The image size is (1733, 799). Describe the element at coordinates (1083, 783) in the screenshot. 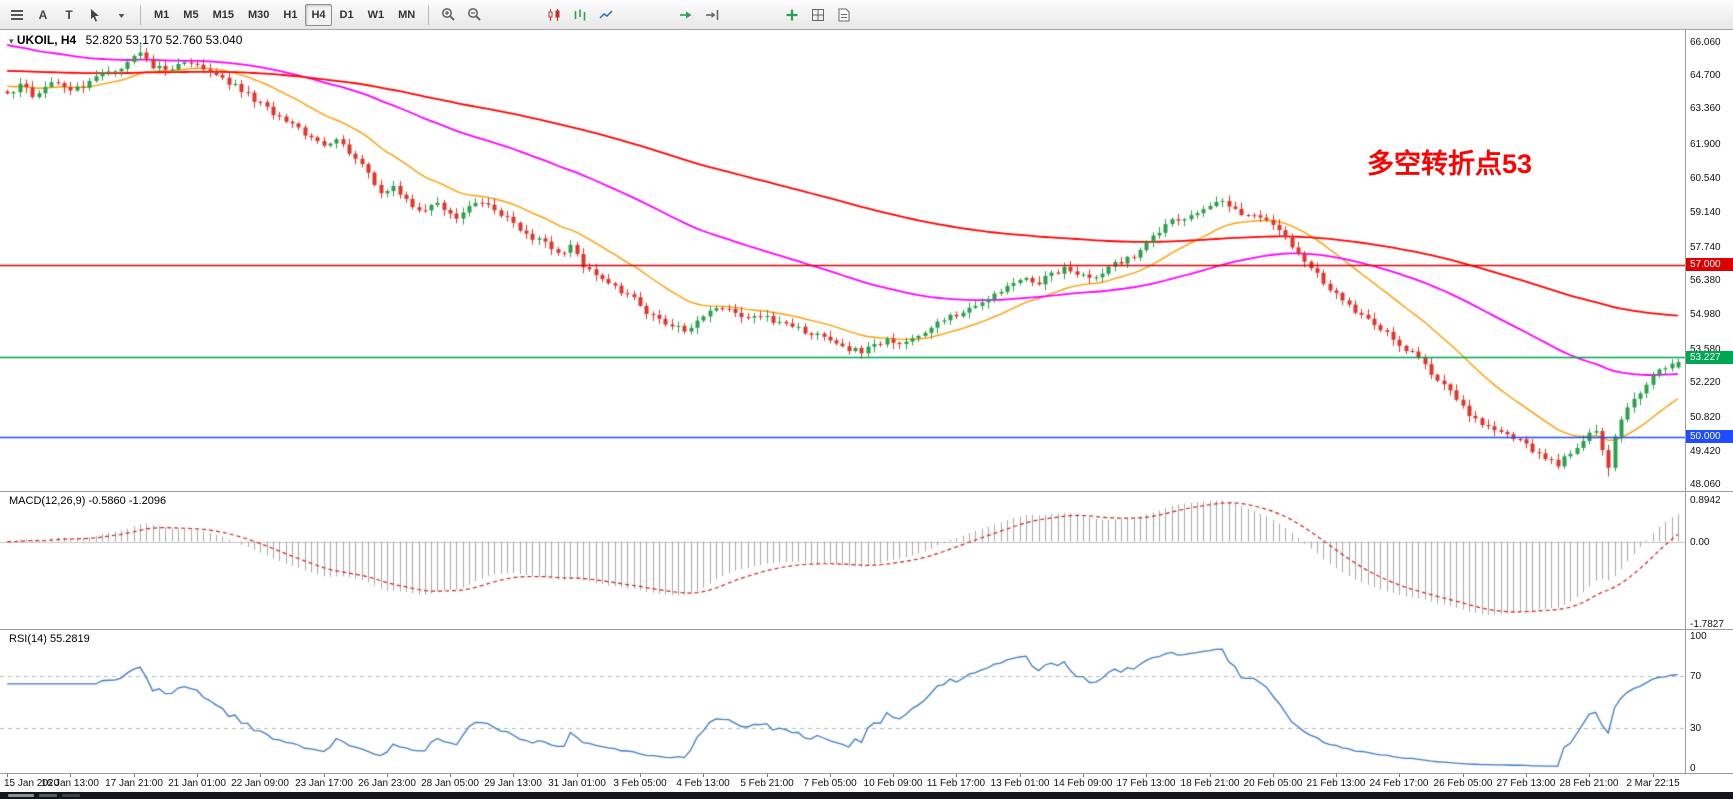

I see `time-axis-label: 14 Feb 09:00` at that location.